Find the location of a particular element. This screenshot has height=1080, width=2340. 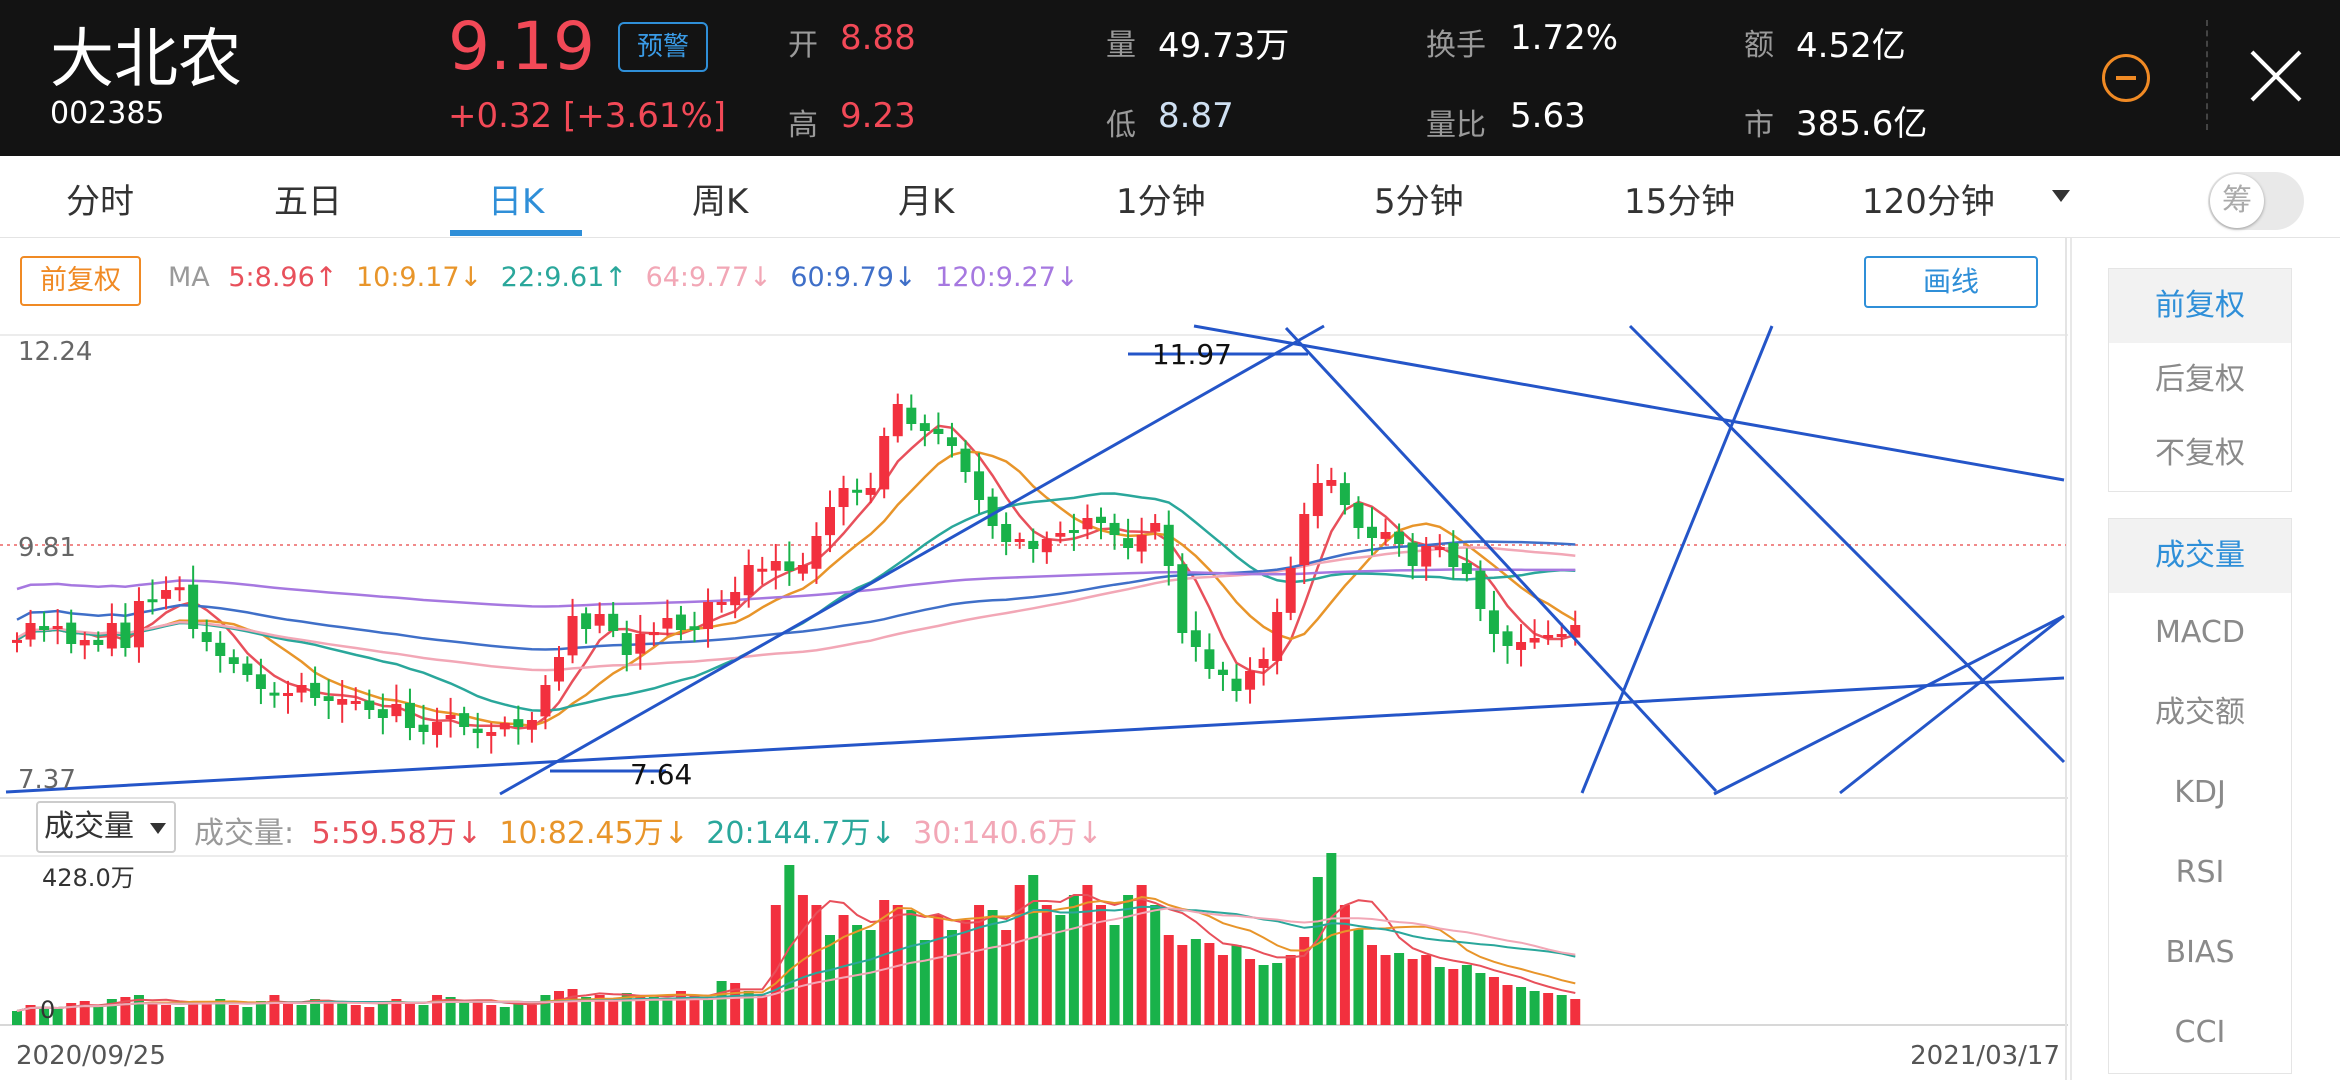

tab-1min: 1分钟 is located at coordinates (1161, 202).